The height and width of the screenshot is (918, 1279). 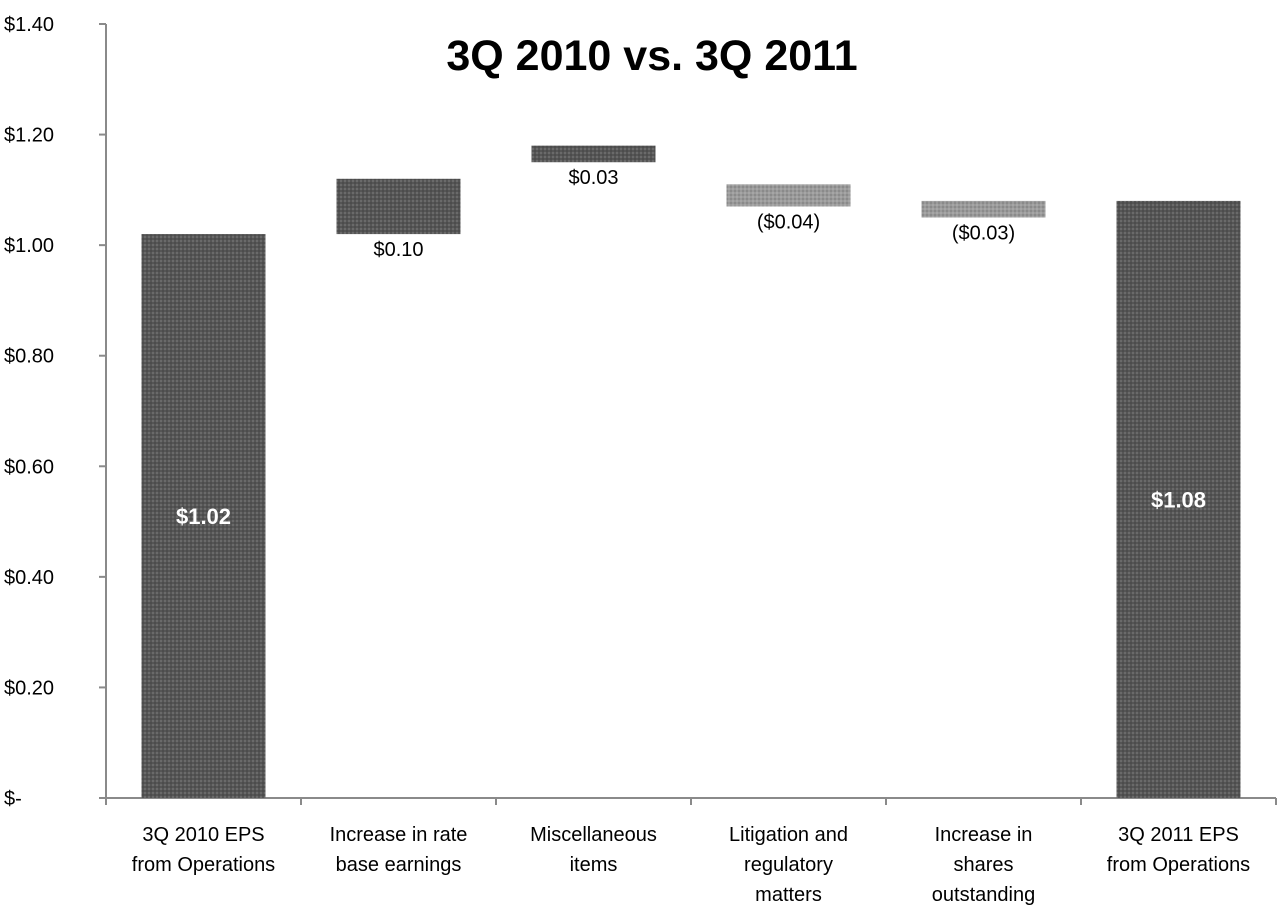 I want to click on data-label: $1.08, so click(x=1178, y=499).